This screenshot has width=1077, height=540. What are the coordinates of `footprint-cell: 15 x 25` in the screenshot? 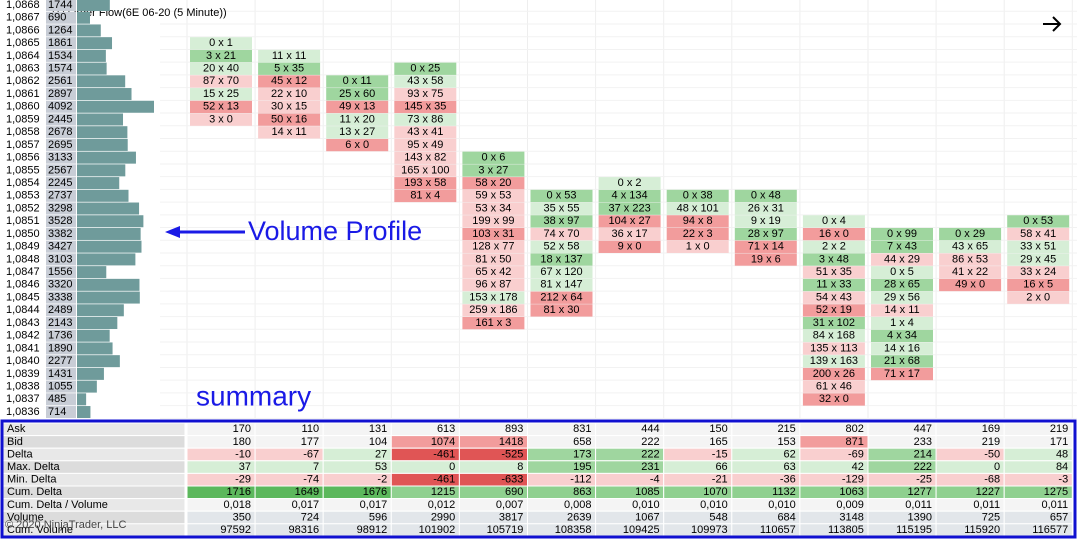 It's located at (221, 94).